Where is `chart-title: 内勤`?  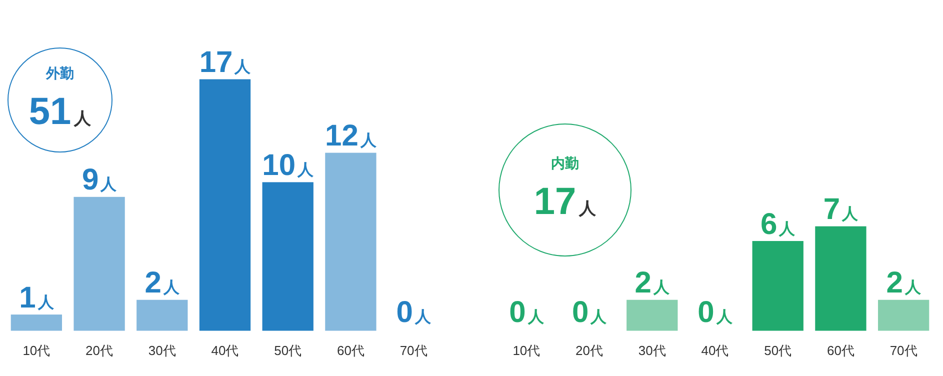
chart-title: 内勤 is located at coordinates (565, 163).